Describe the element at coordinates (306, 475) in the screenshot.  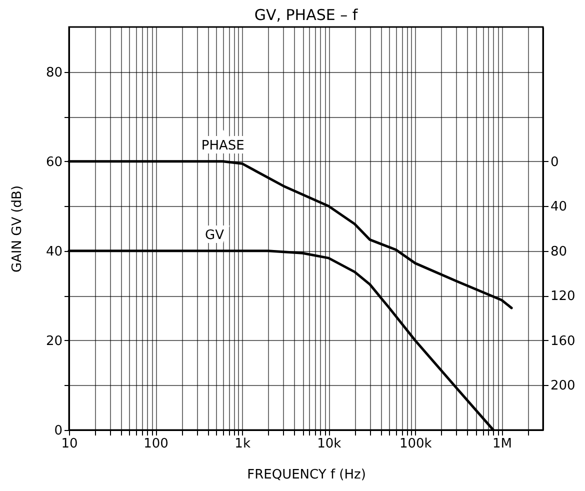
I see `x-axis-title: FREQUENCY f (Hz)` at that location.